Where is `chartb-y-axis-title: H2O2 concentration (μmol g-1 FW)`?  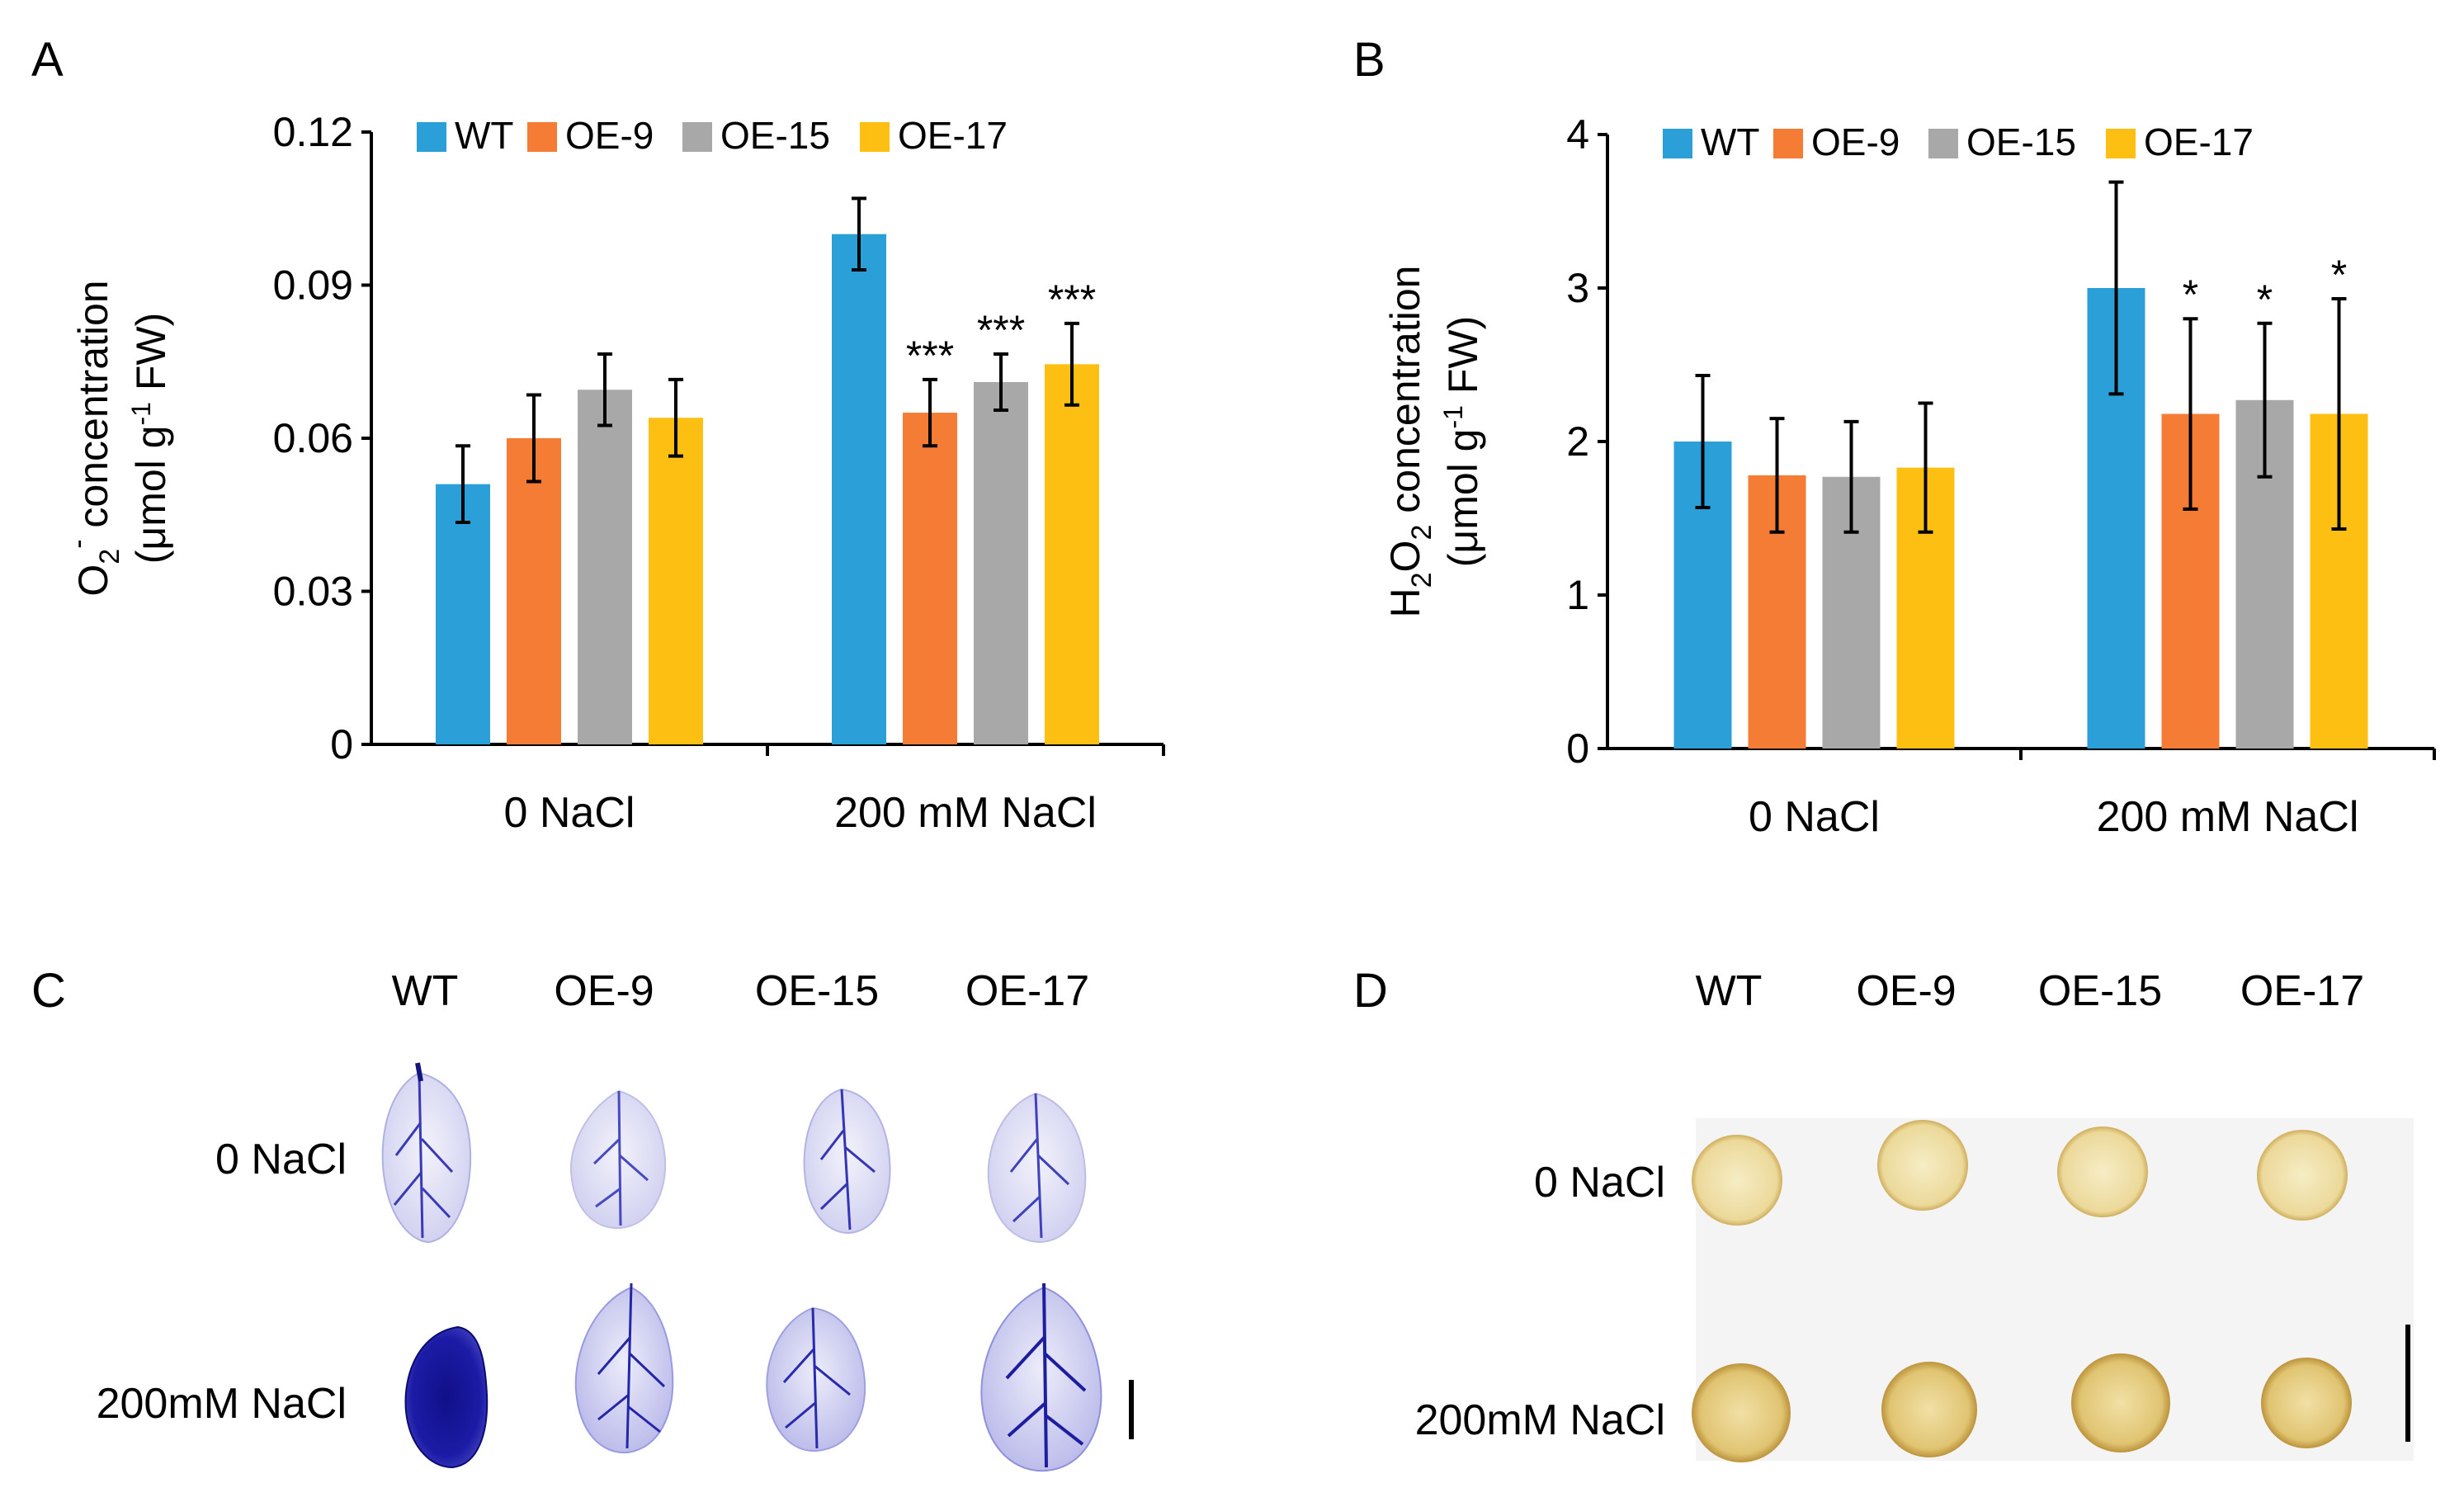 chartb-y-axis-title: H2O2 concentration (μmol g-1 FW) is located at coordinates (1434, 442).